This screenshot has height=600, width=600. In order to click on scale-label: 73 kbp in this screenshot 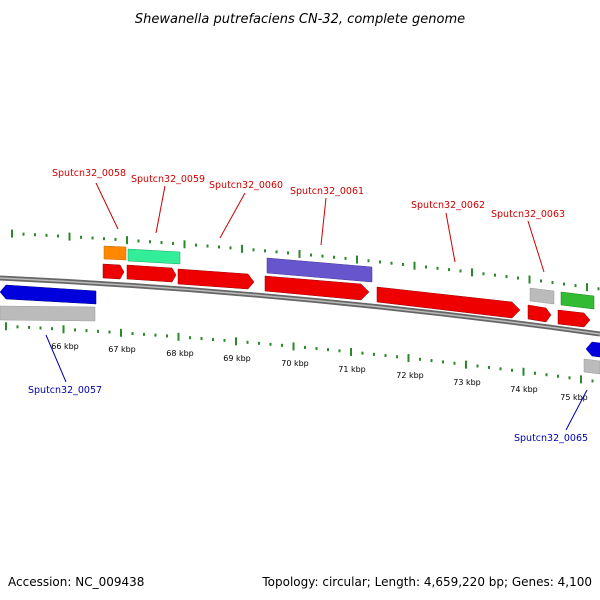, I will do `click(467, 382)`.